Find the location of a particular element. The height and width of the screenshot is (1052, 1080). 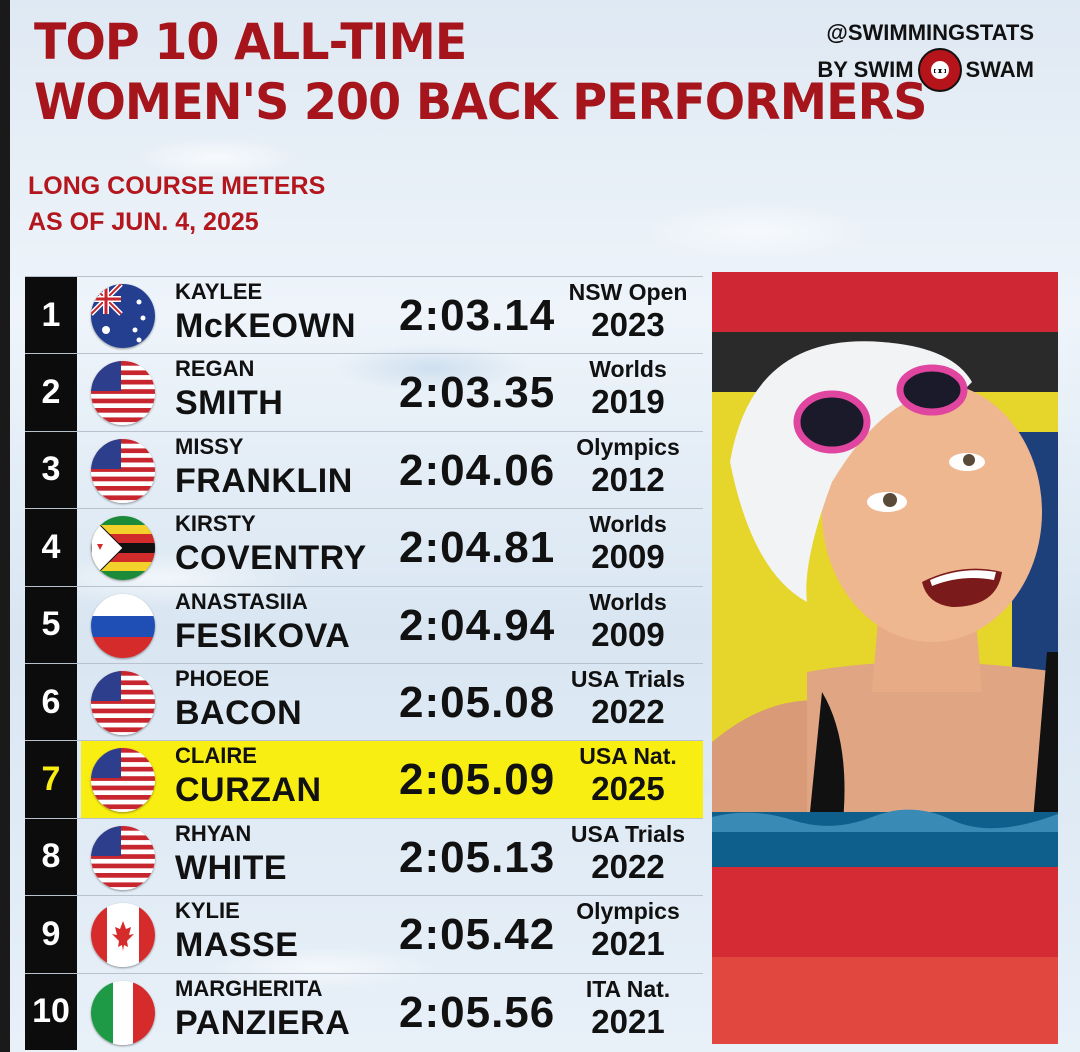

rank-number: 9 is located at coordinates (51, 934).